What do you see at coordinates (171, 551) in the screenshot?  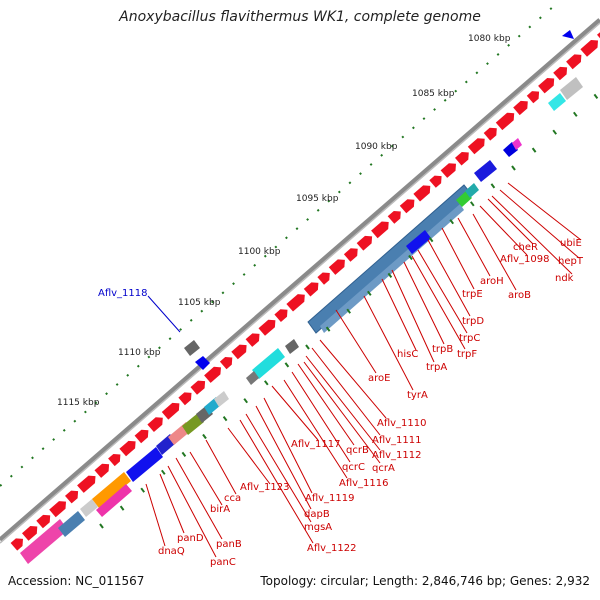 I see `gene-label: dnaQ` at bounding box center [171, 551].